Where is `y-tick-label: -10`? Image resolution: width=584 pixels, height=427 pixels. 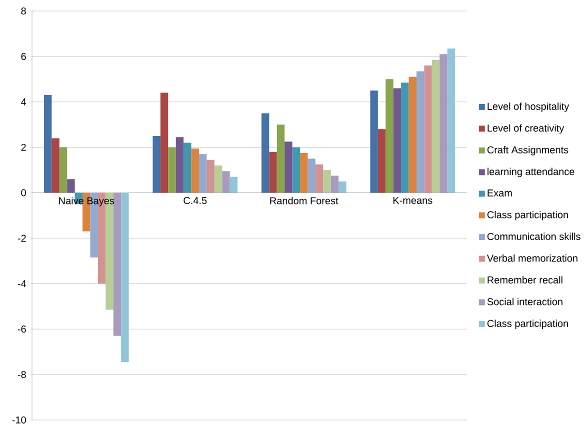
y-tick-label: -10 is located at coordinates (19, 420).